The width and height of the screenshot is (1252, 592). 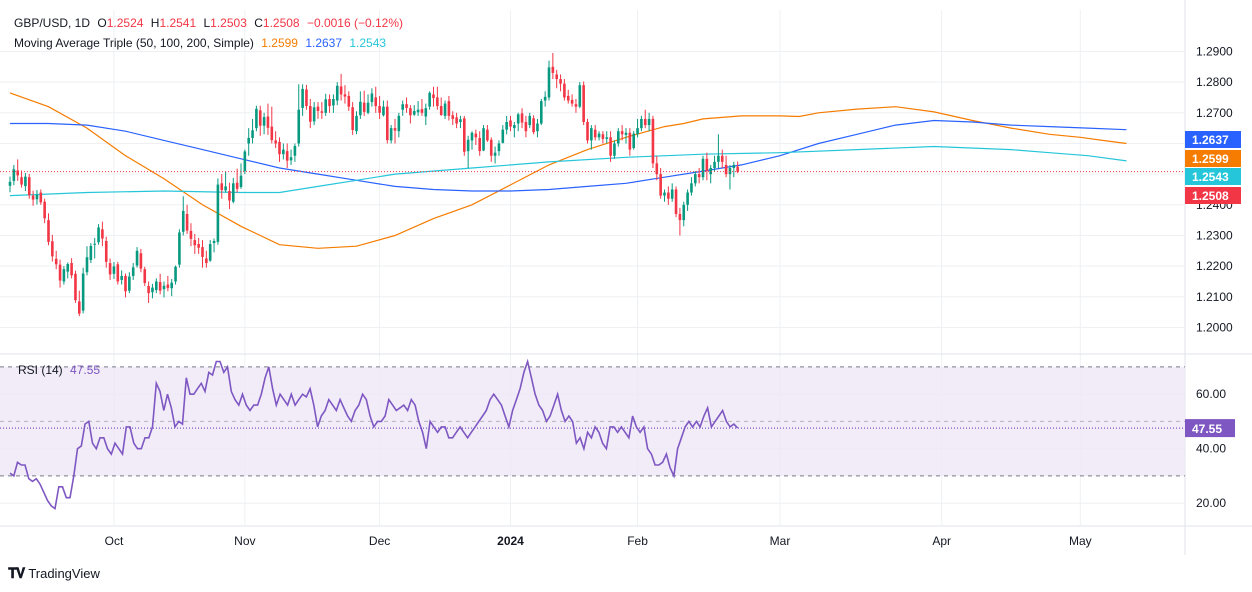 I want to click on ma100-value: 1.2637, so click(x=324, y=43).